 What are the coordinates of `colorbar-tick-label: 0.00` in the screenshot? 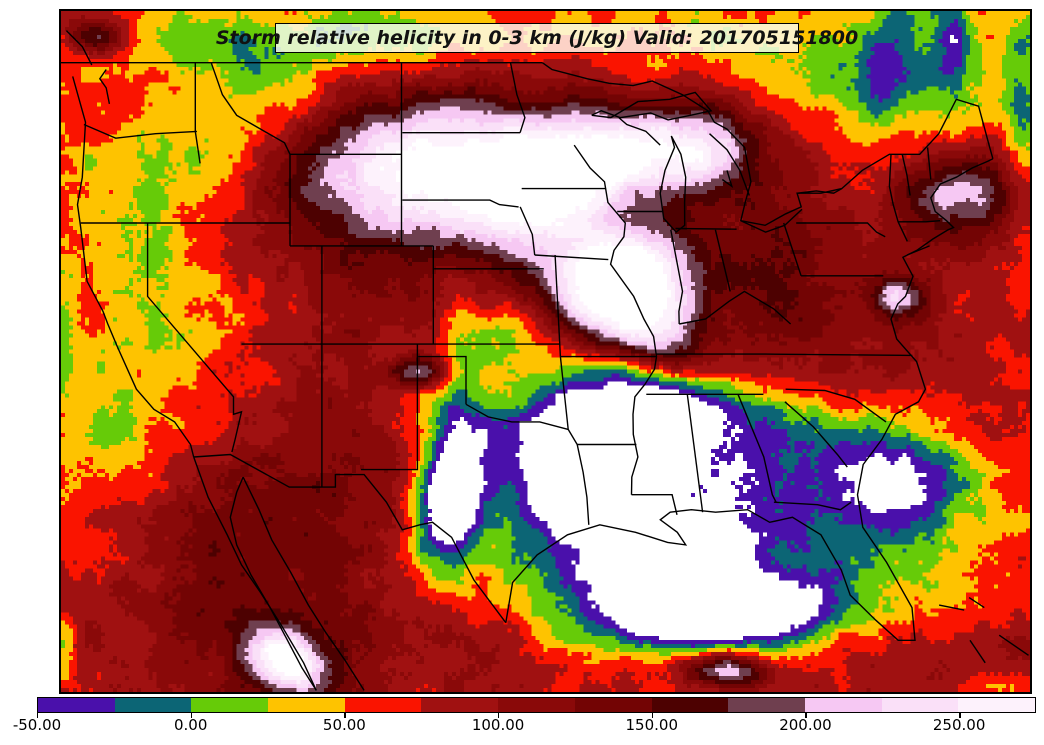 It's located at (190, 725).